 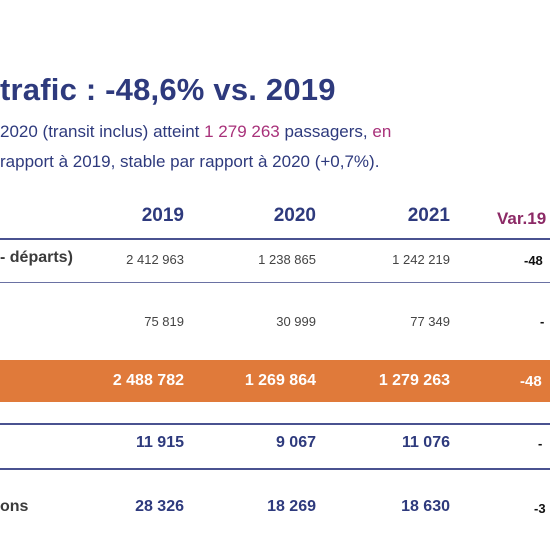 I want to click on cell-total-2021: 1 279 263, so click(x=414, y=380).